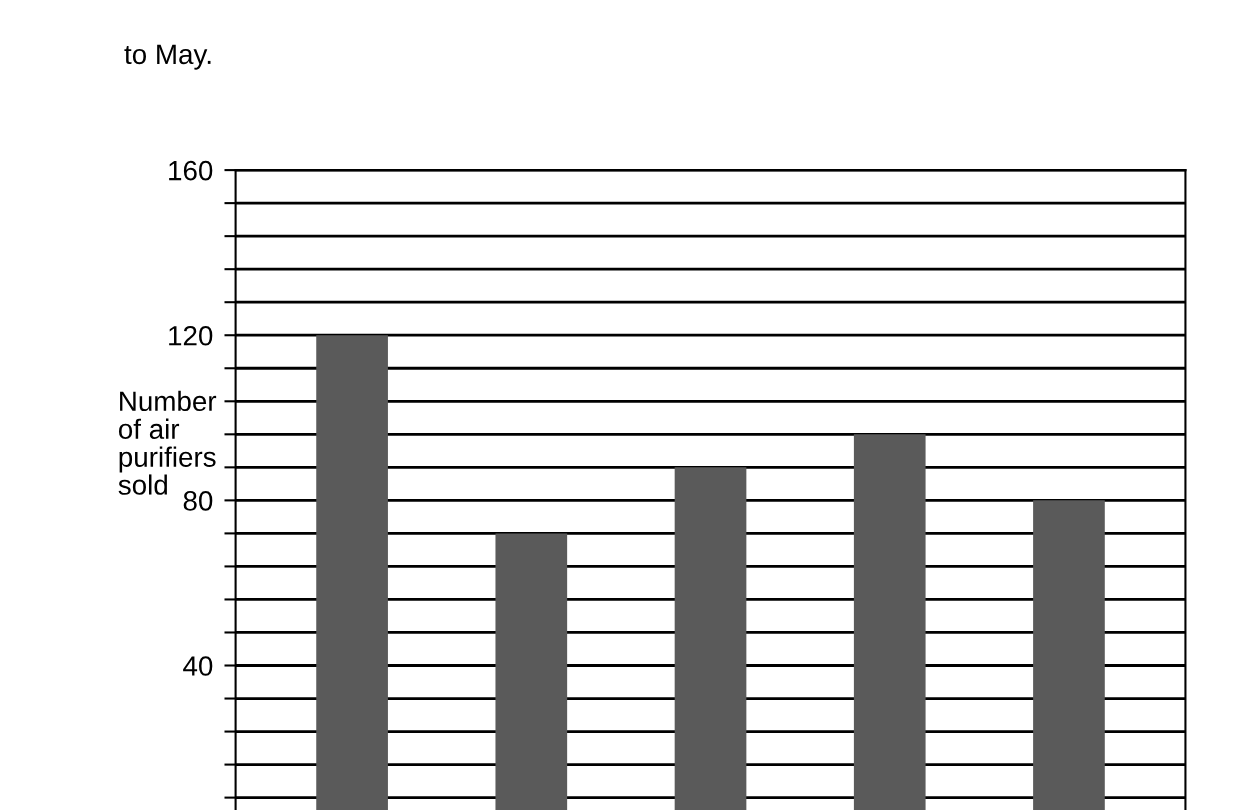  What do you see at coordinates (167, 57) in the screenshot?
I see `chart-title: to May.` at bounding box center [167, 57].